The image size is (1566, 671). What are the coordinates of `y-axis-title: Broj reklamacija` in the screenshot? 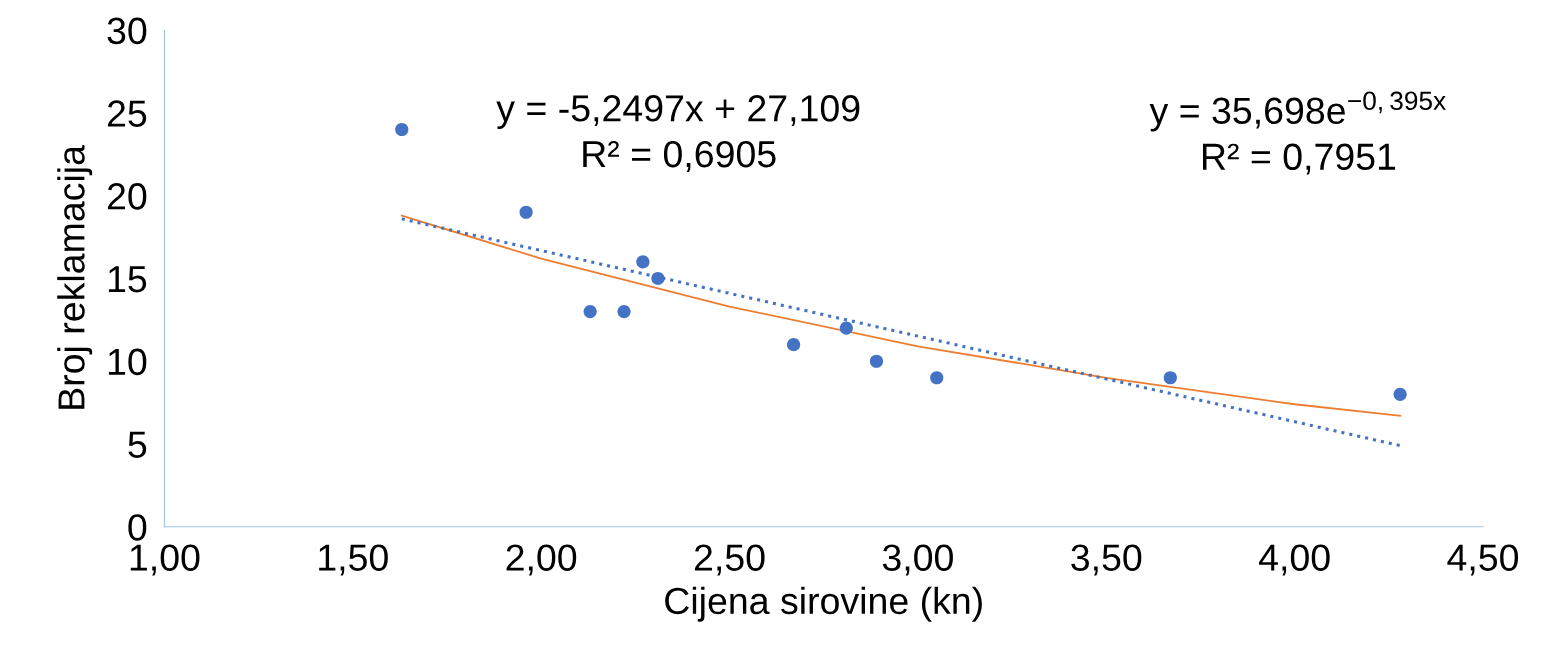 It's located at (75, 277).